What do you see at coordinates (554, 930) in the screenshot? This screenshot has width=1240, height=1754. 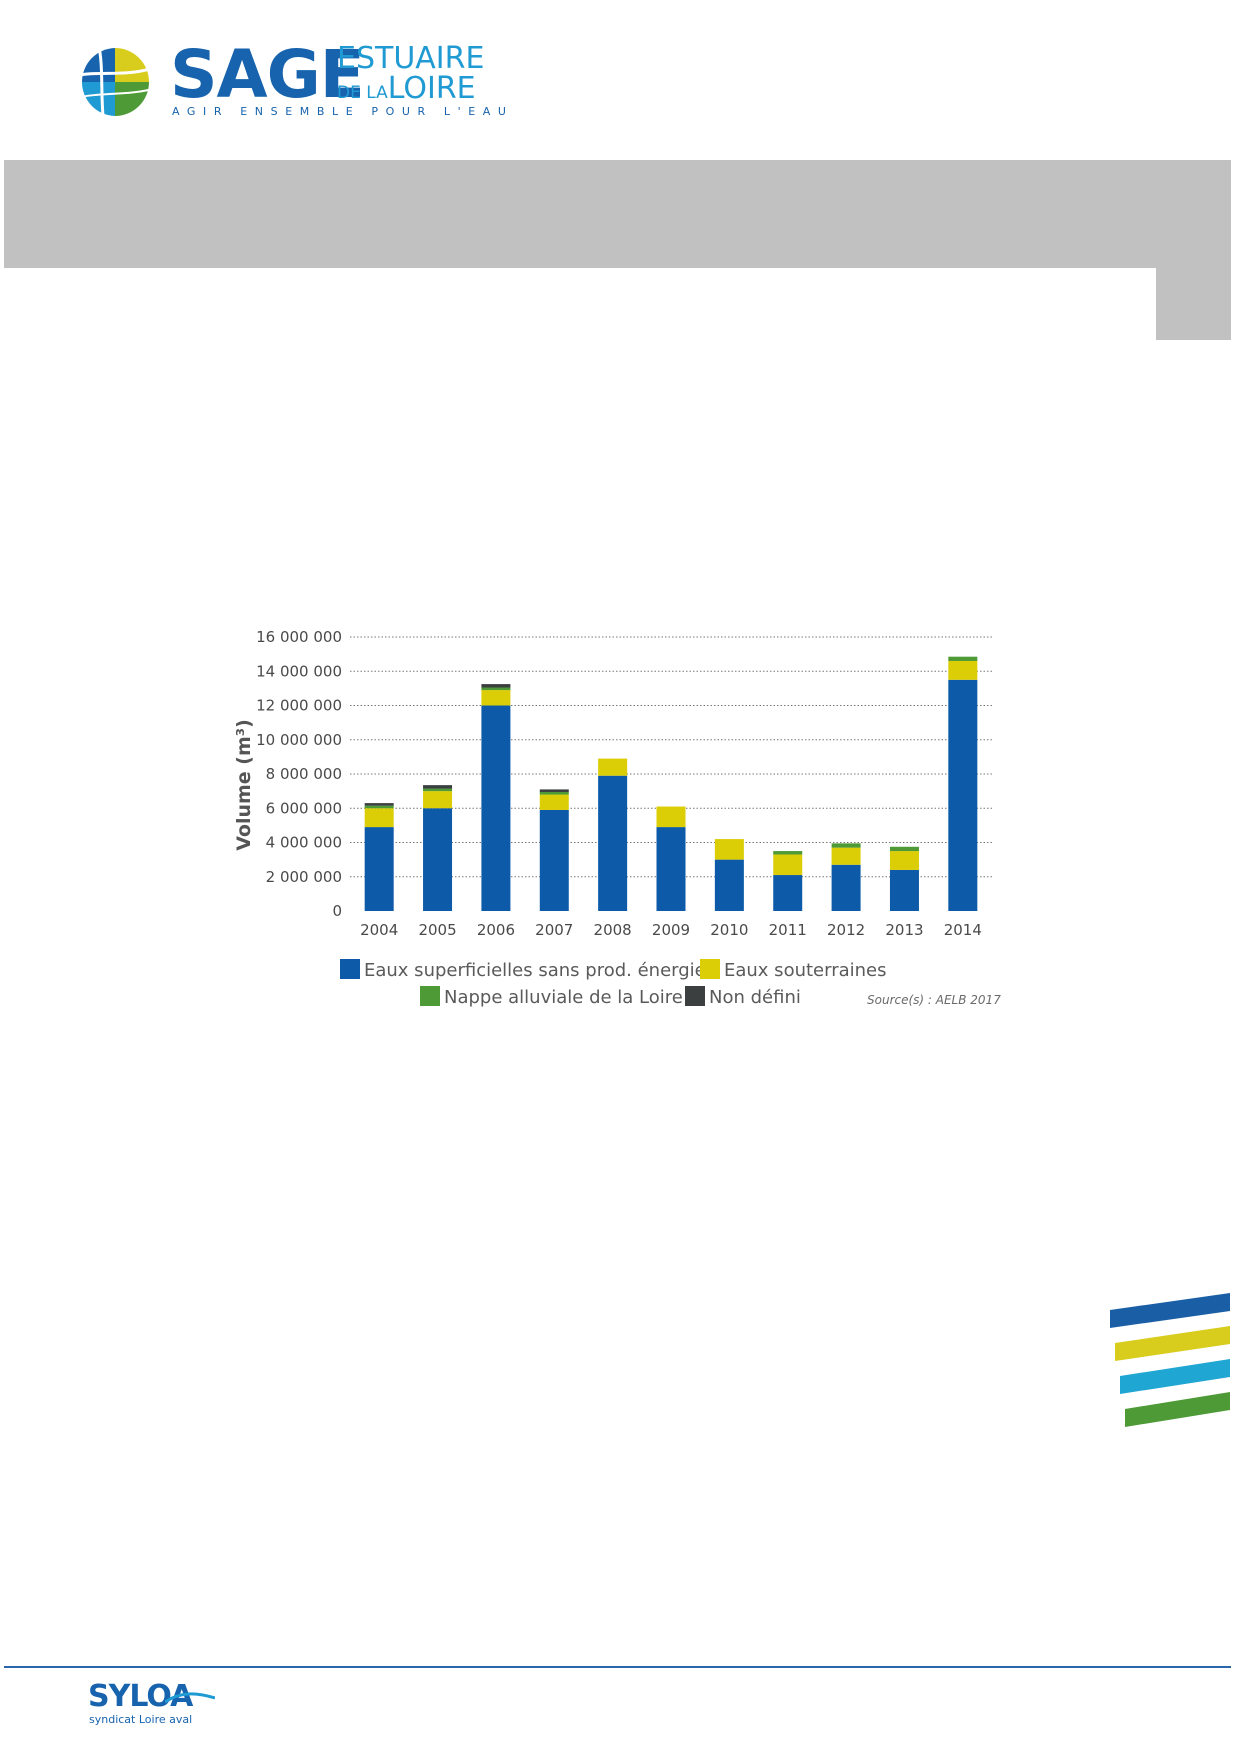 I see `x-tick-label: 2007` at bounding box center [554, 930].